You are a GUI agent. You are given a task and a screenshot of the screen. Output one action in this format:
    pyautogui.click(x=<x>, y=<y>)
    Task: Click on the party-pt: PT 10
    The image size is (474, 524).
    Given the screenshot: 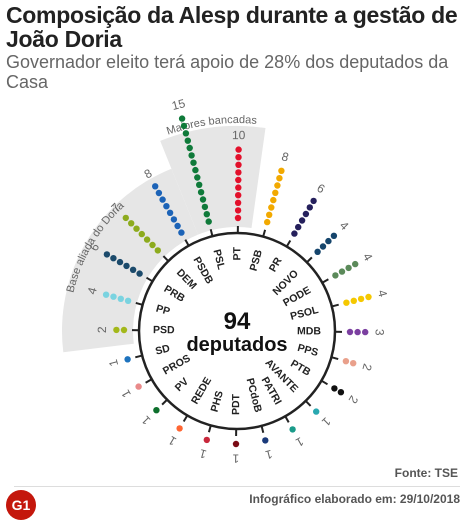 What is the action you would take?
    pyautogui.click(x=238, y=194)
    